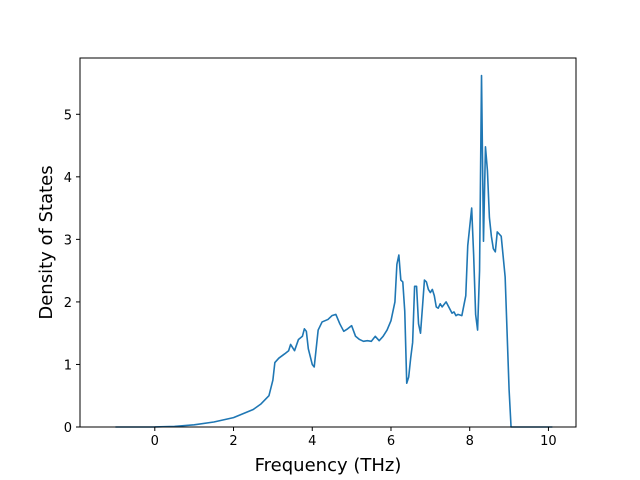 The height and width of the screenshot is (480, 640). Describe the element at coordinates (470, 441) in the screenshot. I see `x-tick-label: 8` at that location.